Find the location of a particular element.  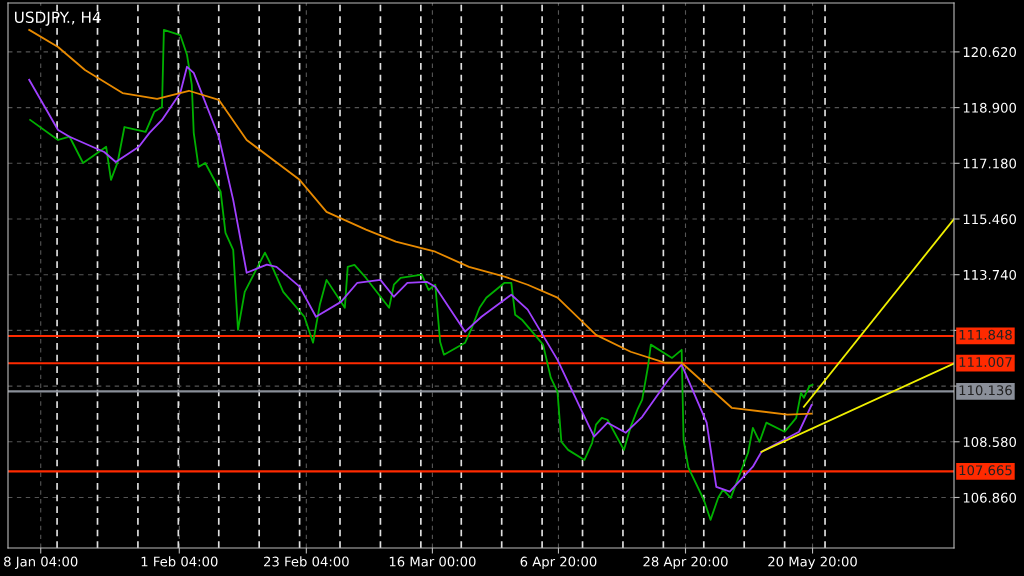

x-tick-label: 23 Feb 04:00 is located at coordinates (306, 561).